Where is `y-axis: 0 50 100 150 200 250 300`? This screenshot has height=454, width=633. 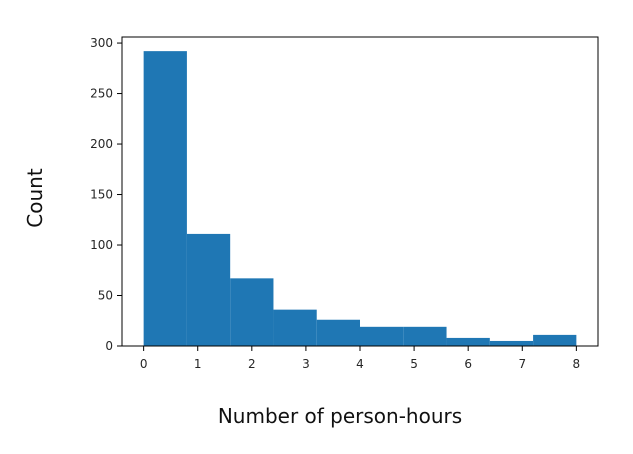
y-axis: 0 50 100 150 200 250 300 is located at coordinates (106, 194).